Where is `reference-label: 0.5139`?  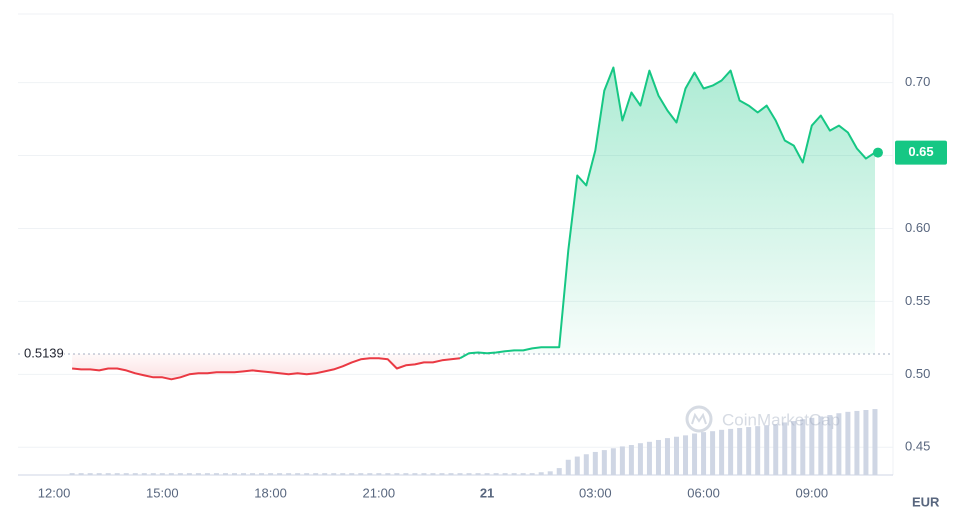
reference-label: 0.5139 is located at coordinates (44, 352).